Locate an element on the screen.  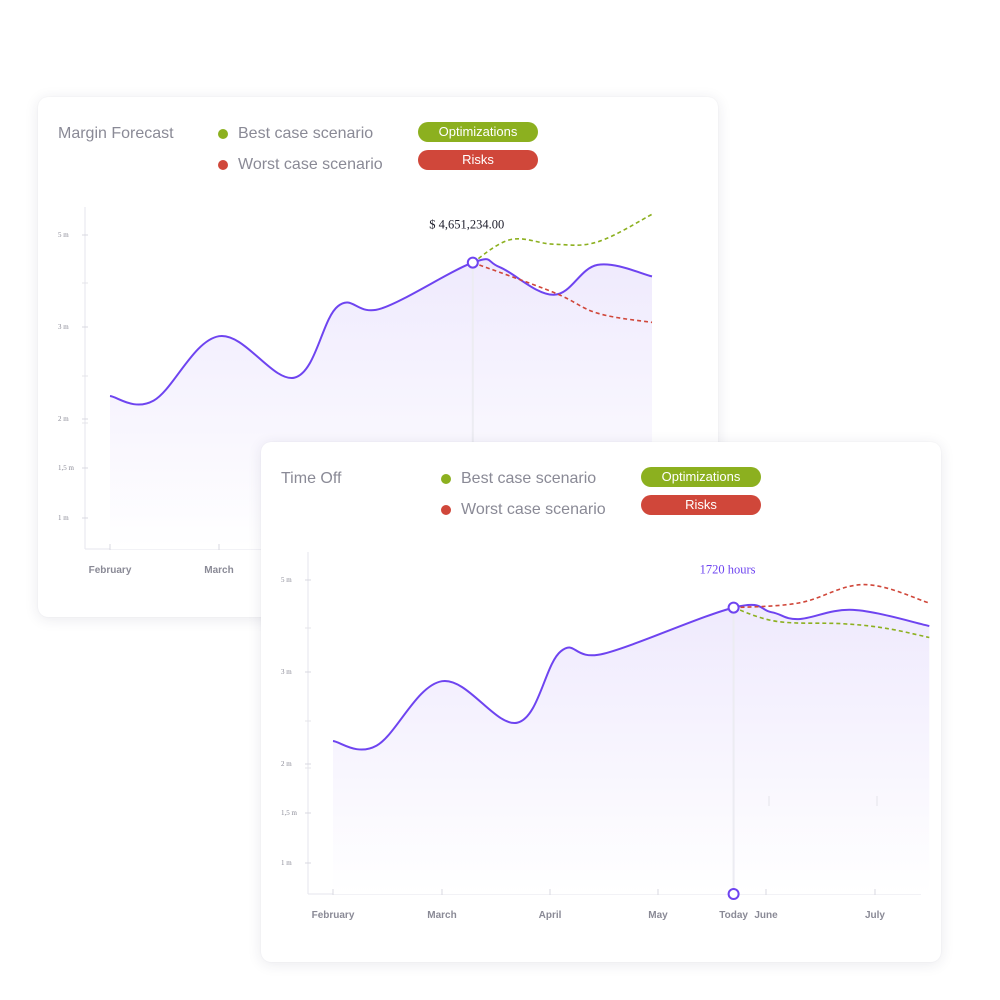
x-tick-label: April is located at coordinates (550, 915).